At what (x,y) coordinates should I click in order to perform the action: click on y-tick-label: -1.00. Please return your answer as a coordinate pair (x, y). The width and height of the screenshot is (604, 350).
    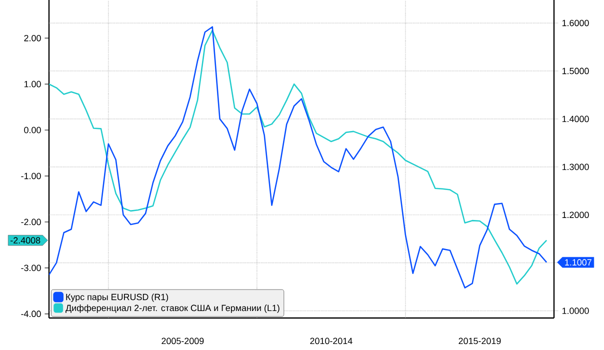
    Looking at the image, I should click on (31, 176).